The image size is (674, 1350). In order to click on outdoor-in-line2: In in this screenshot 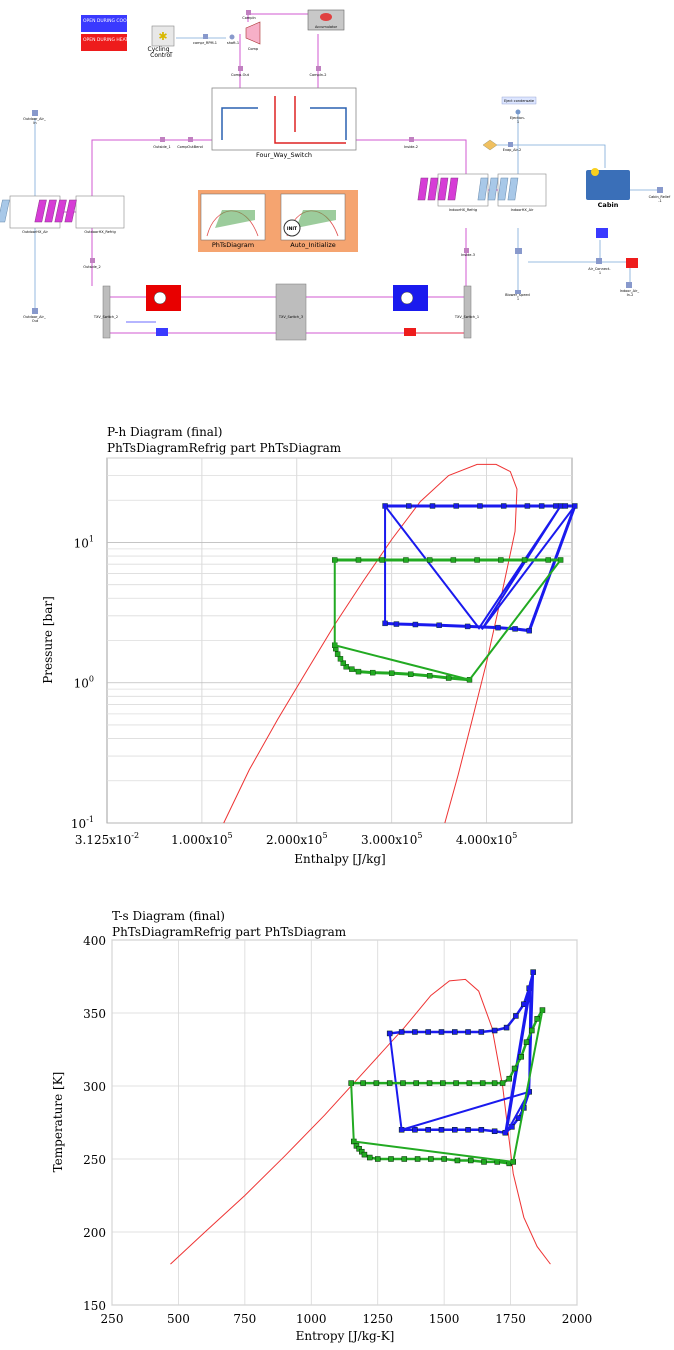, I will do `click(34, 123)`.